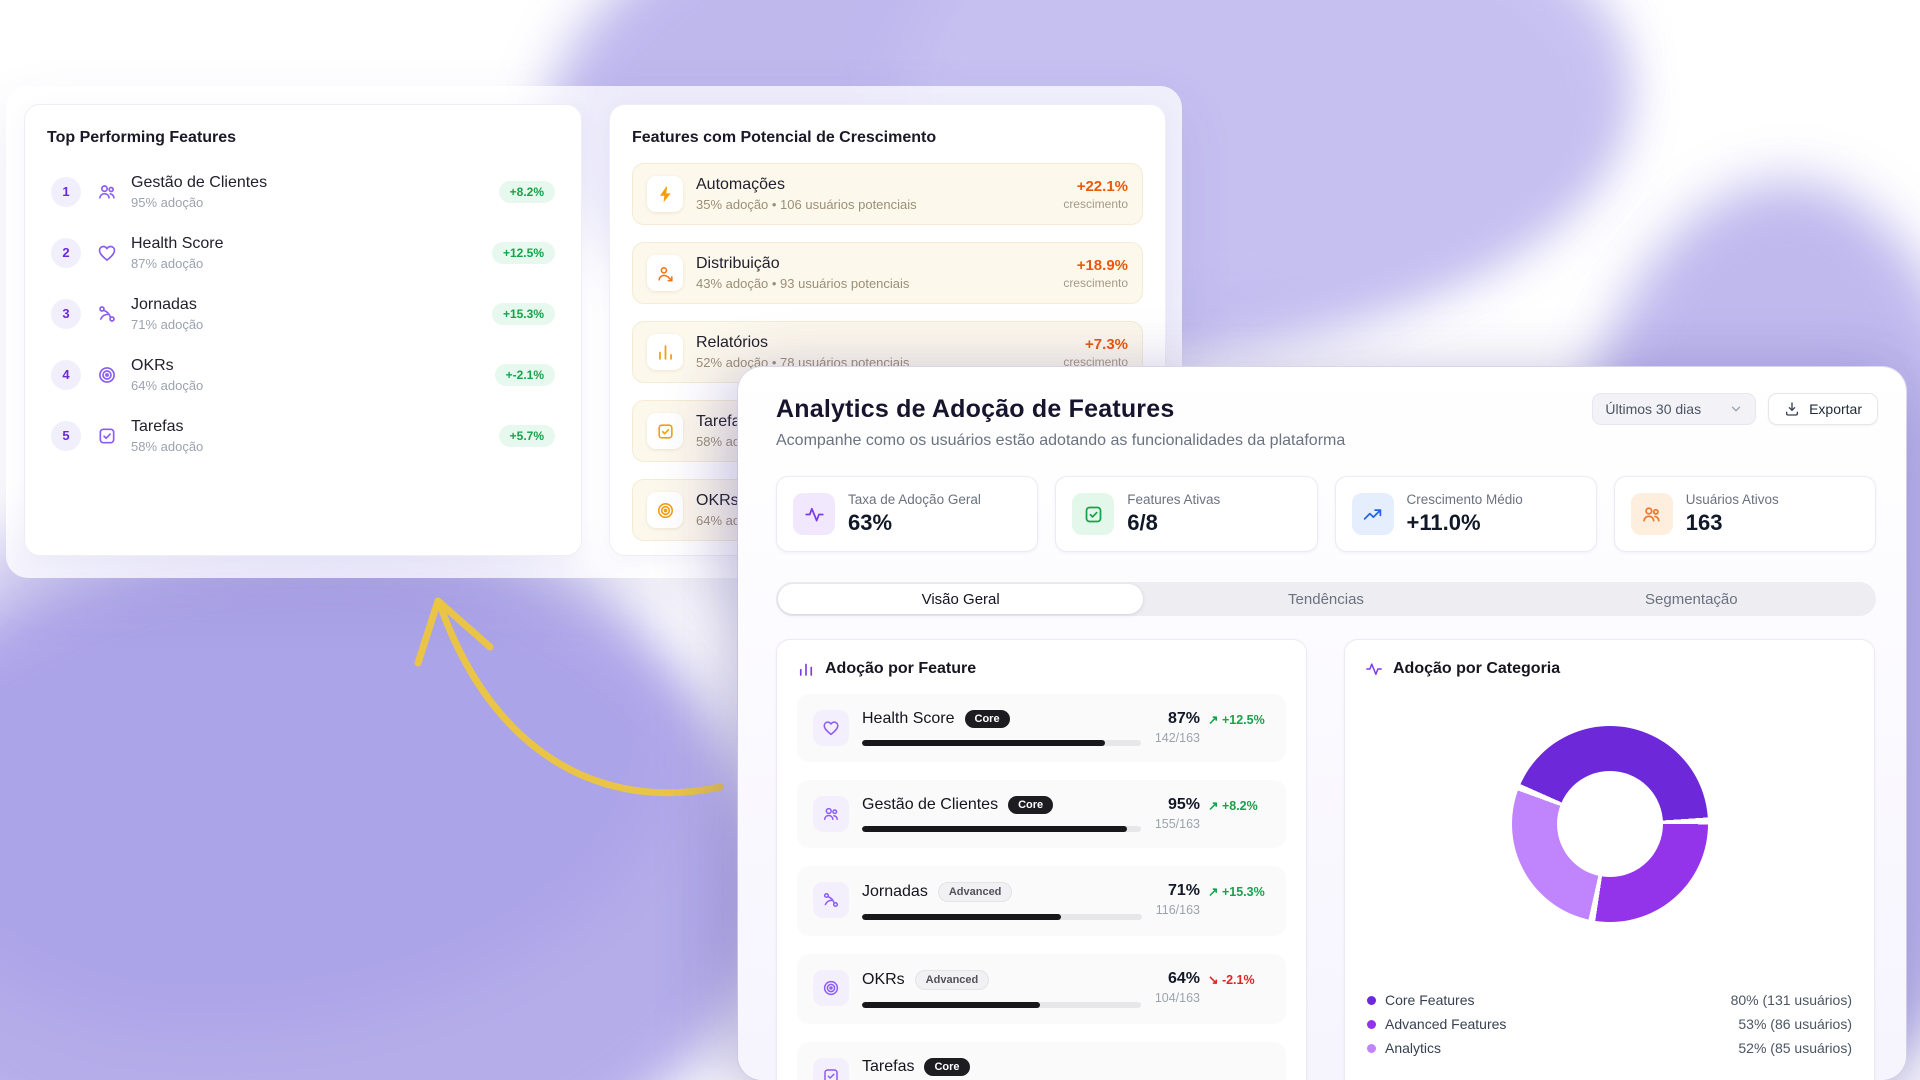 This screenshot has width=1920, height=1080. Describe the element at coordinates (303, 374) in the screenshot. I see `list-item: 4 OKRs 64% adoção +-2.1%` at that location.